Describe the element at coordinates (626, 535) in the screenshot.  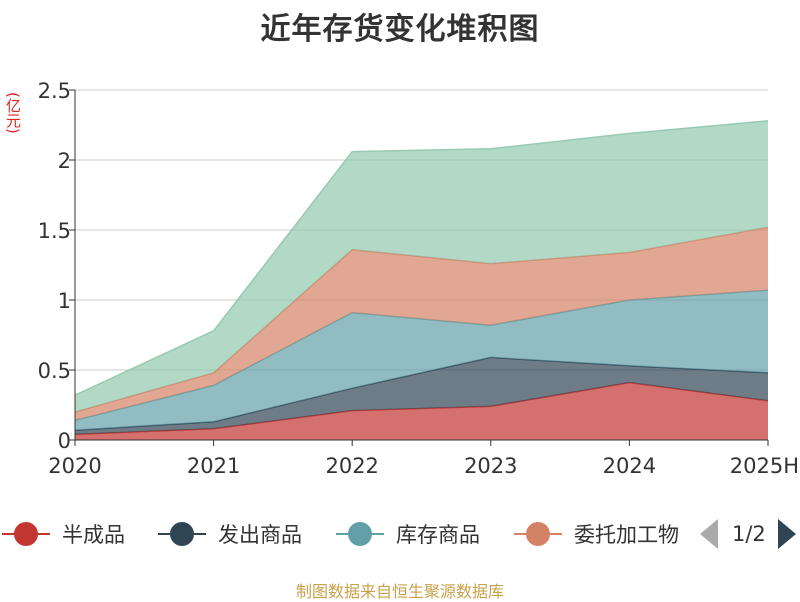
I see `legend-label: 委托加工物` at that location.